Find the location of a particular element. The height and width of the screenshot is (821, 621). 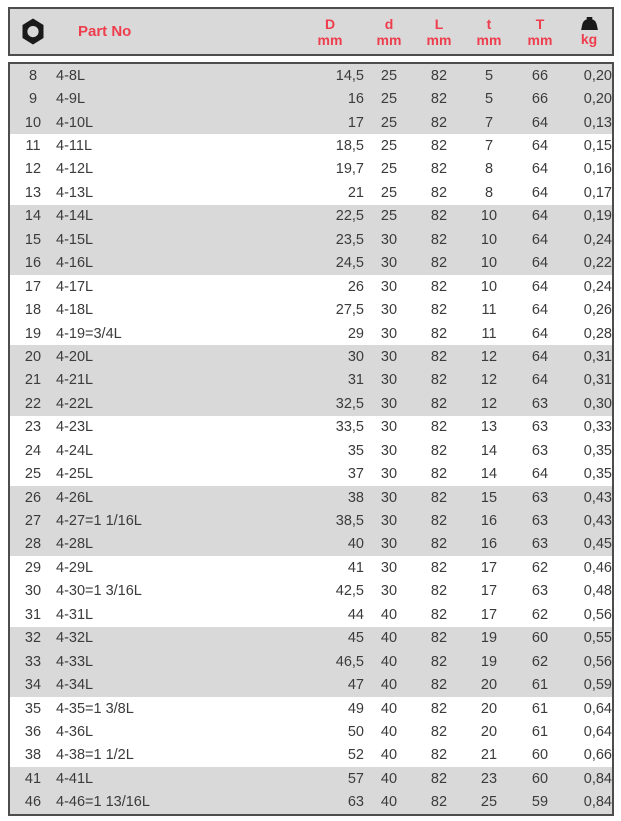

cell-t: 7 is located at coordinates (489, 146).